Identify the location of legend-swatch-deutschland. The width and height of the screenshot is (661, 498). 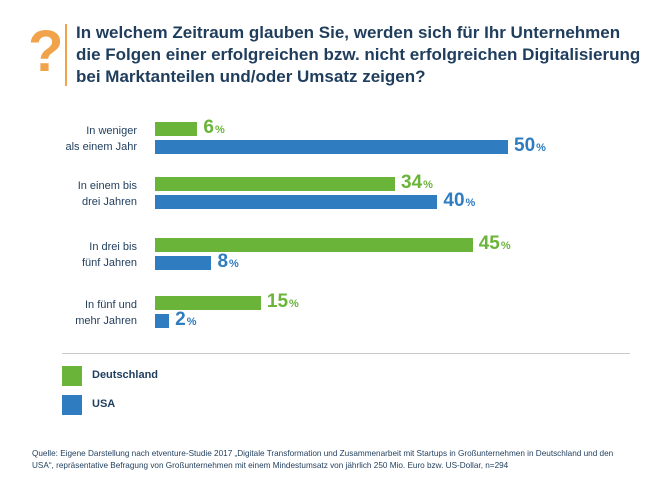
(72, 376).